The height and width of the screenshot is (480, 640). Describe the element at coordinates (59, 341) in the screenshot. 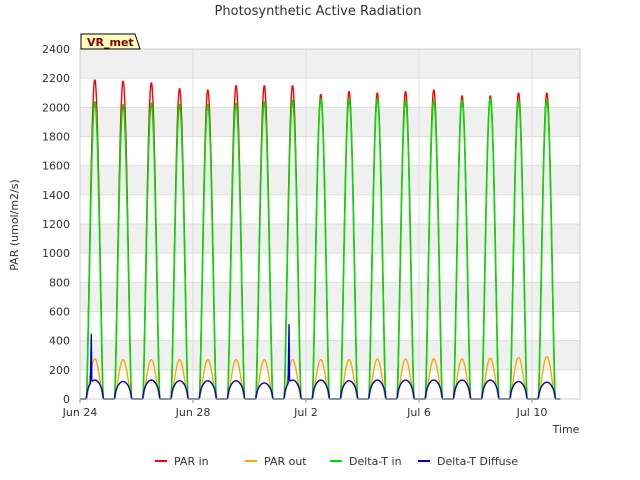

I see `y-tick-label: 400` at that location.